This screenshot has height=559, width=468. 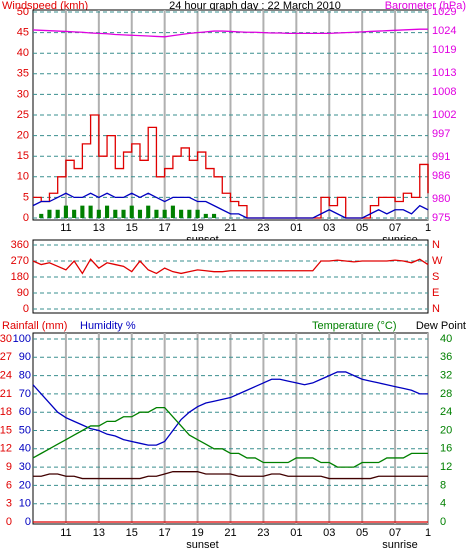 What do you see at coordinates (6, 394) in the screenshot?
I see `y3-tick-label: 21` at bounding box center [6, 394].